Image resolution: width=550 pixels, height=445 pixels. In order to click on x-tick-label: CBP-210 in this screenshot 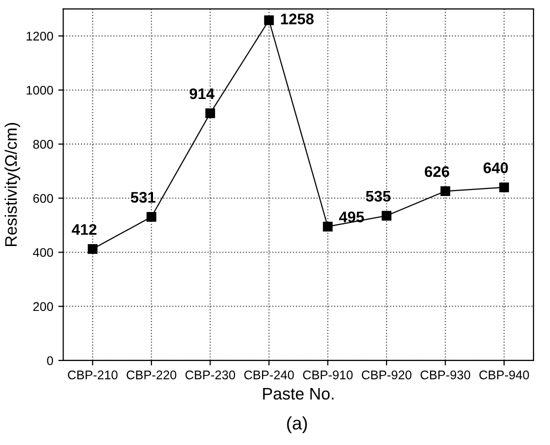, I will do `click(93, 375)`.